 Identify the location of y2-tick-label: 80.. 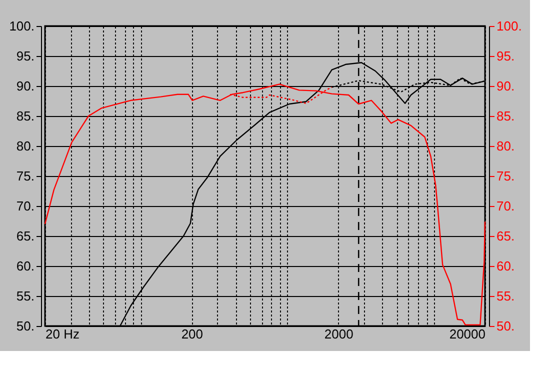
(505, 146).